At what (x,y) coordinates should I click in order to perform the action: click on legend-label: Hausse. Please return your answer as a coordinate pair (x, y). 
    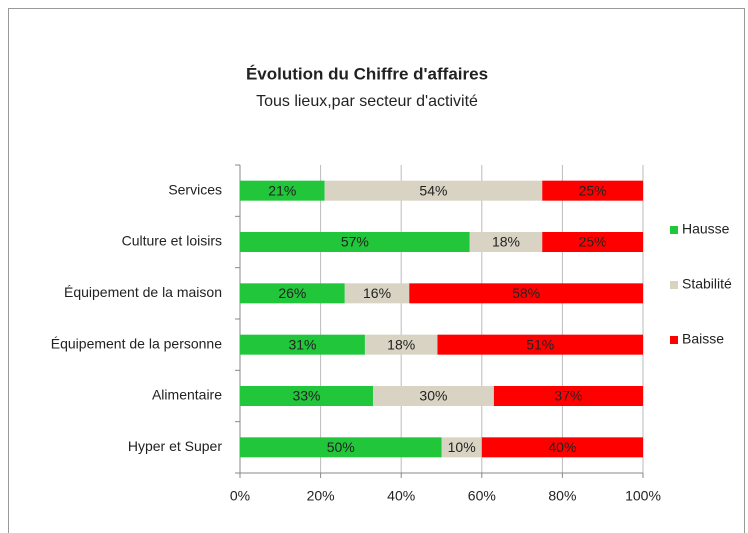
    Looking at the image, I should click on (706, 229).